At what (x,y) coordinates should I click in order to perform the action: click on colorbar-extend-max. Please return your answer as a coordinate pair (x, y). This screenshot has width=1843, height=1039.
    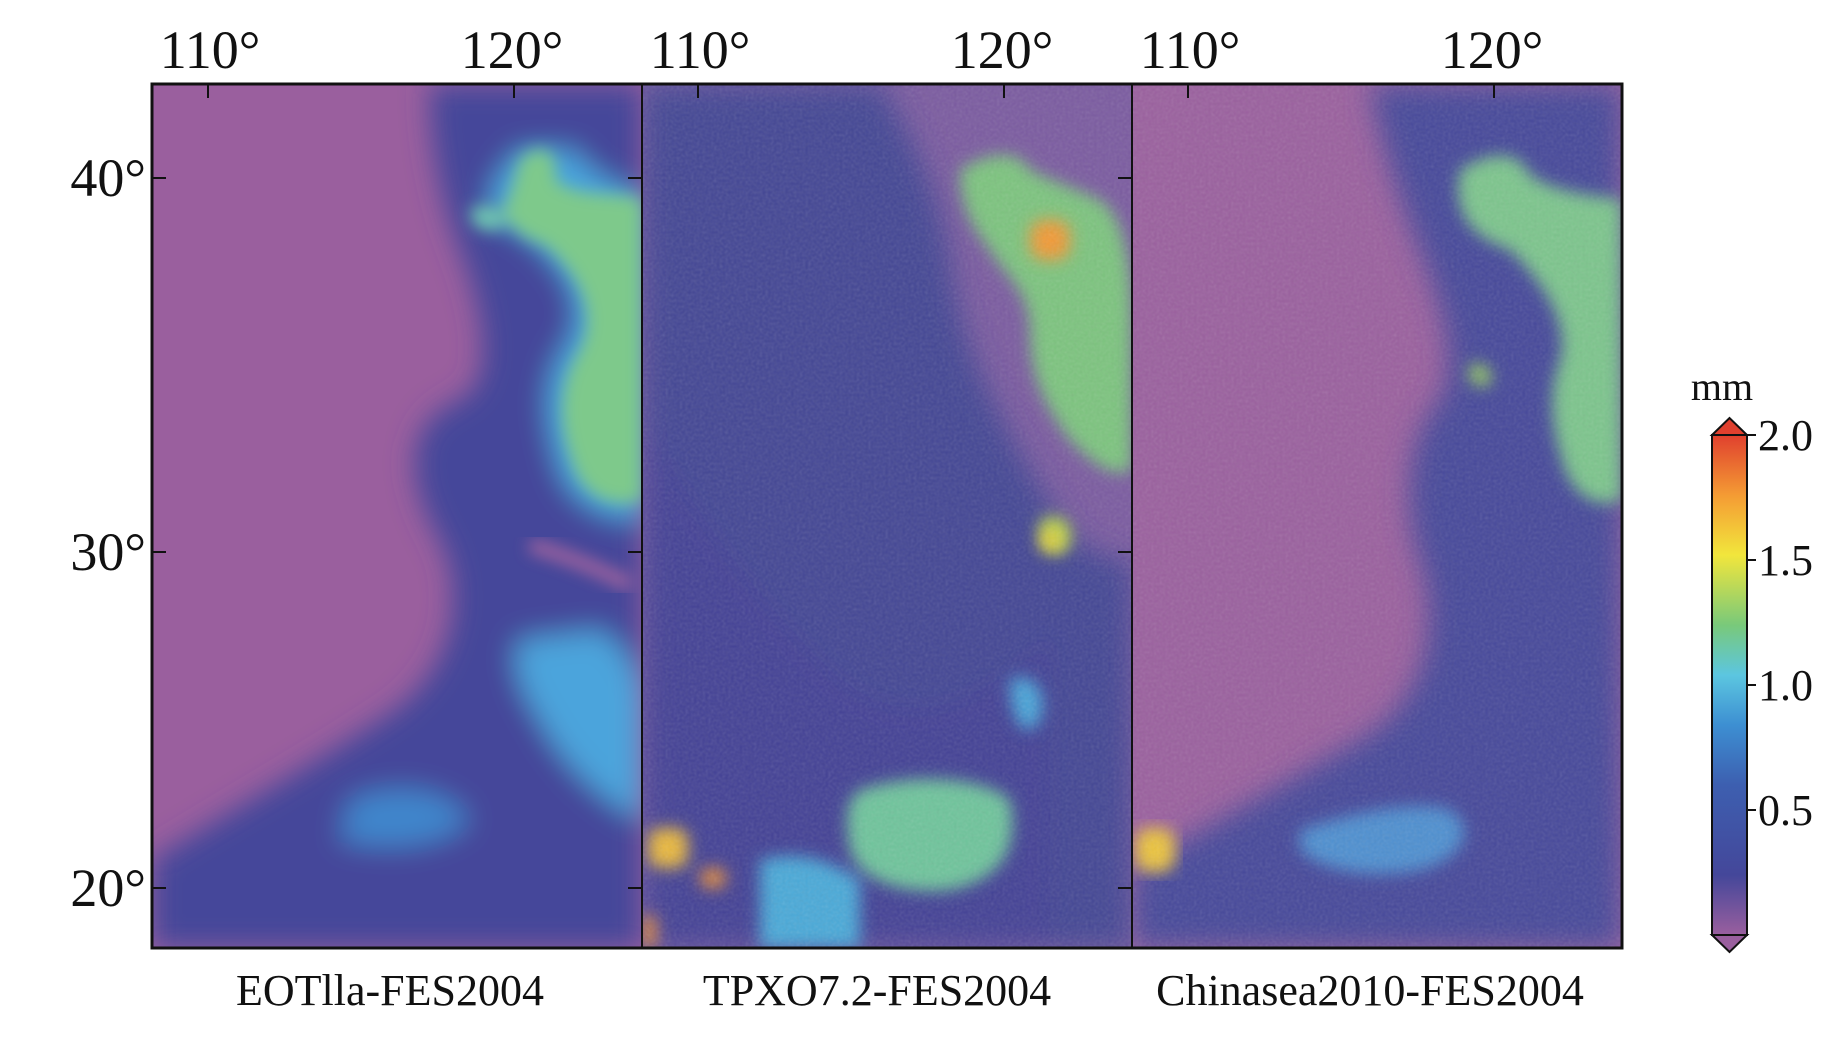
    Looking at the image, I should click on (1729, 426).